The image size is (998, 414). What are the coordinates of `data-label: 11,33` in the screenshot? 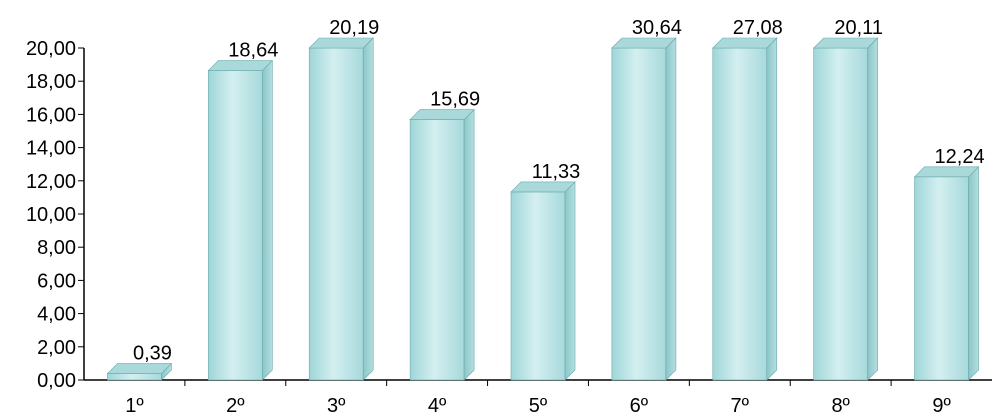 It's located at (556, 172).